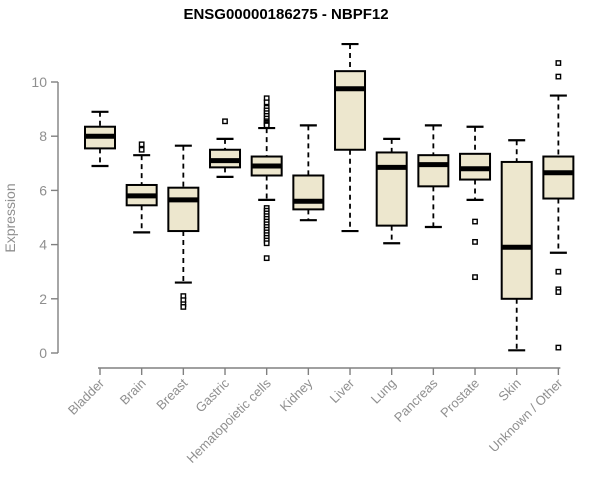 The width and height of the screenshot is (600, 500). What do you see at coordinates (342, 390) in the screenshot?
I see `x-category-label: Liver` at bounding box center [342, 390].